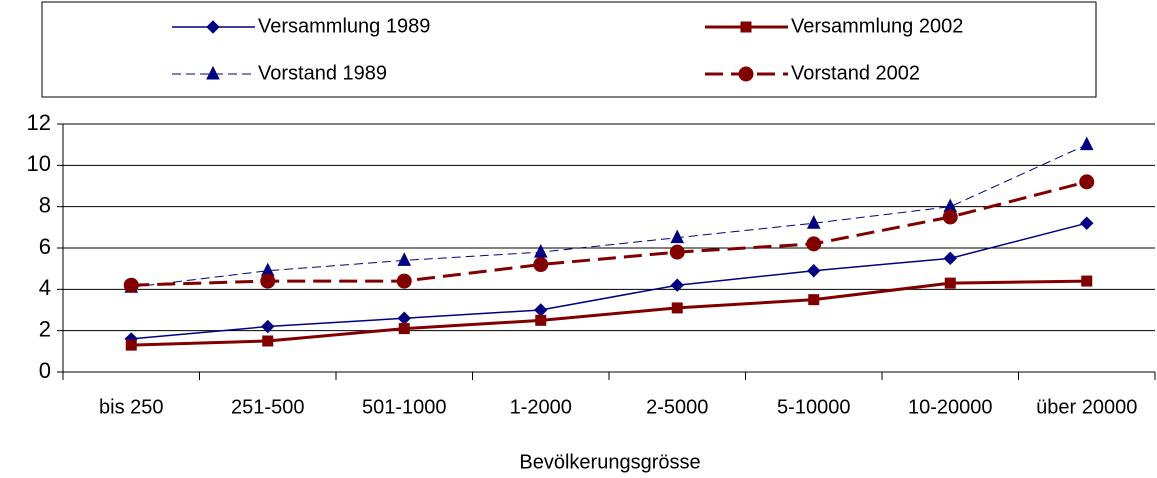  Describe the element at coordinates (45, 328) in the screenshot. I see `y-tick-label: 2` at that location.